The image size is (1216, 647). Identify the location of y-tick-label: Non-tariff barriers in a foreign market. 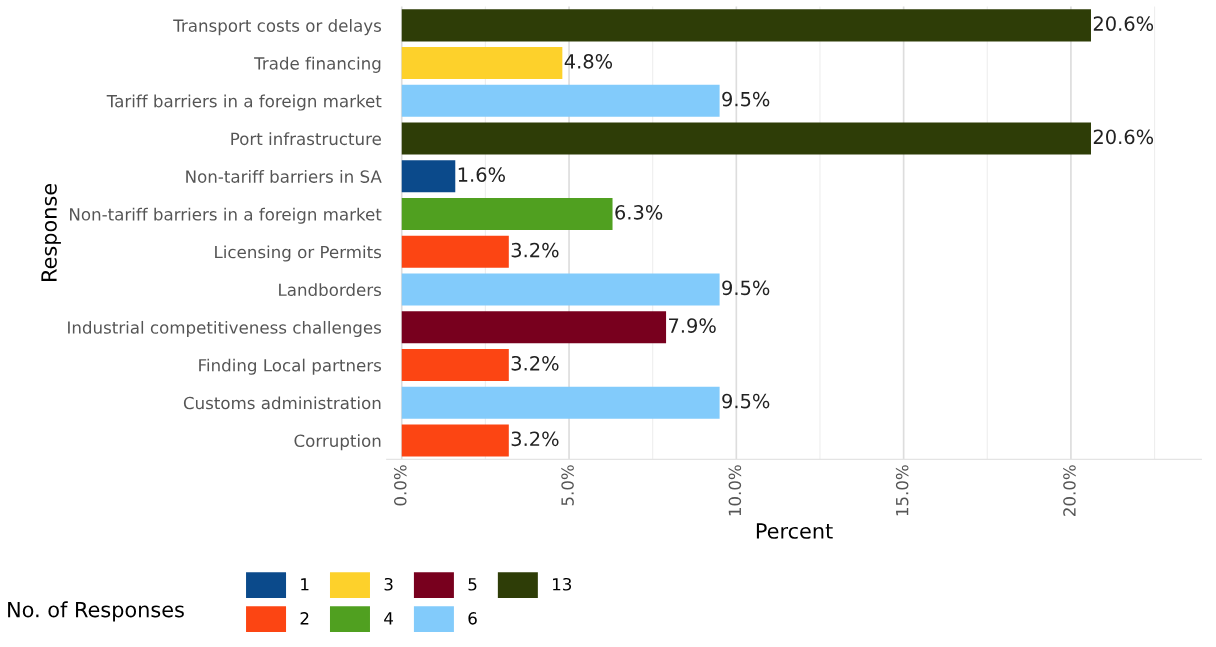
(226, 215).